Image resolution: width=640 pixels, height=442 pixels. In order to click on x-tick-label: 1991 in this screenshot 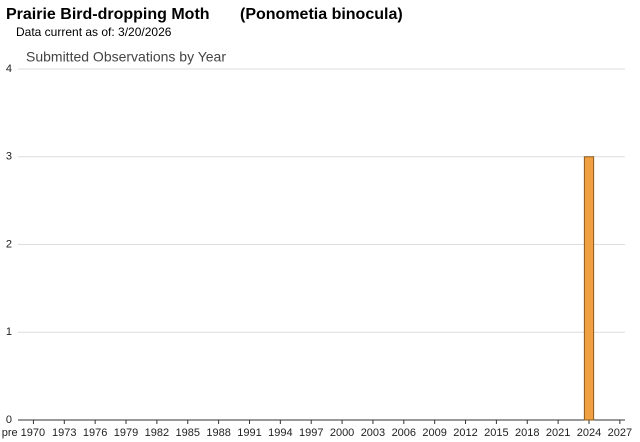, I will do `click(249, 433)`.